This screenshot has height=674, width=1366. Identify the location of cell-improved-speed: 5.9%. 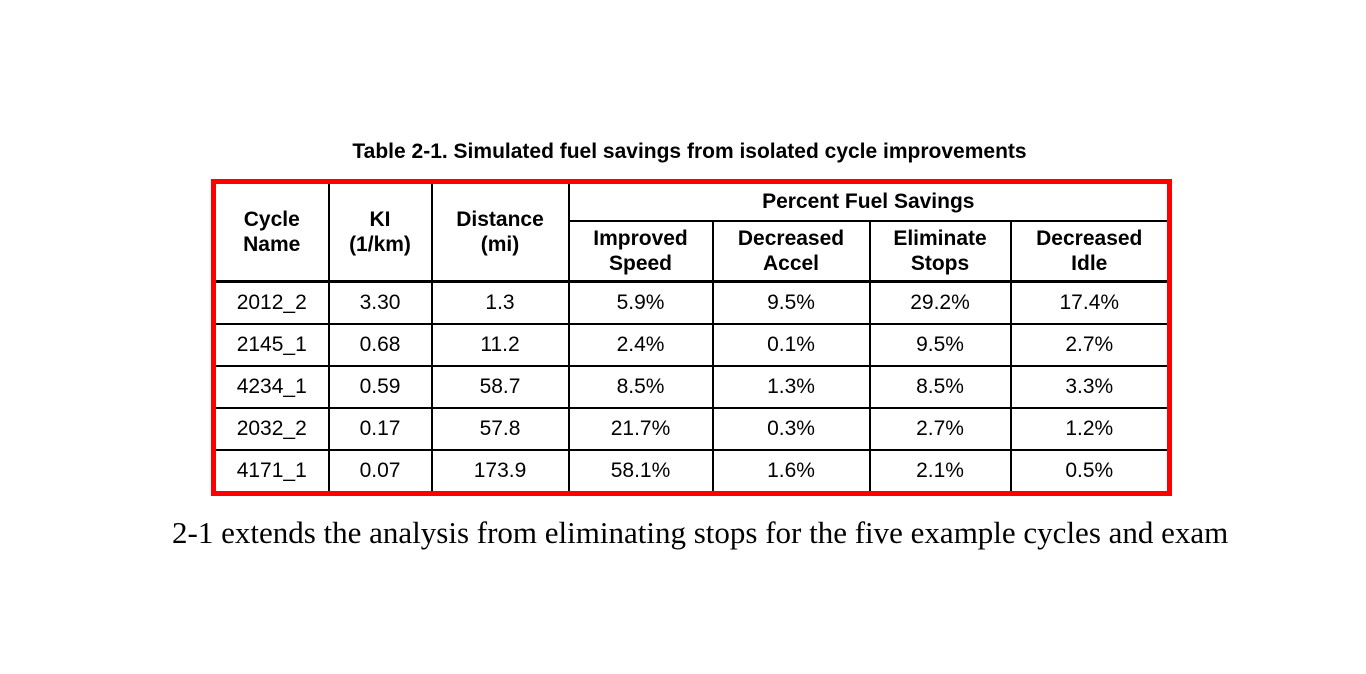
(640, 302).